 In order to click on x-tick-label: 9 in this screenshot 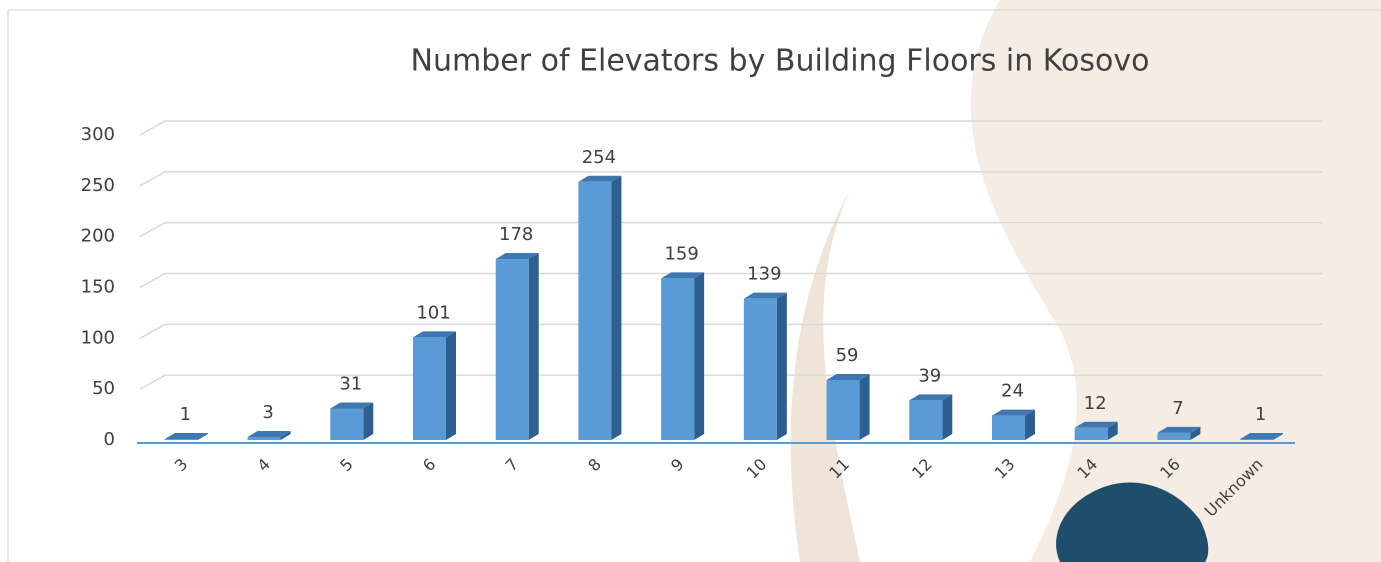, I will do `click(677, 465)`.